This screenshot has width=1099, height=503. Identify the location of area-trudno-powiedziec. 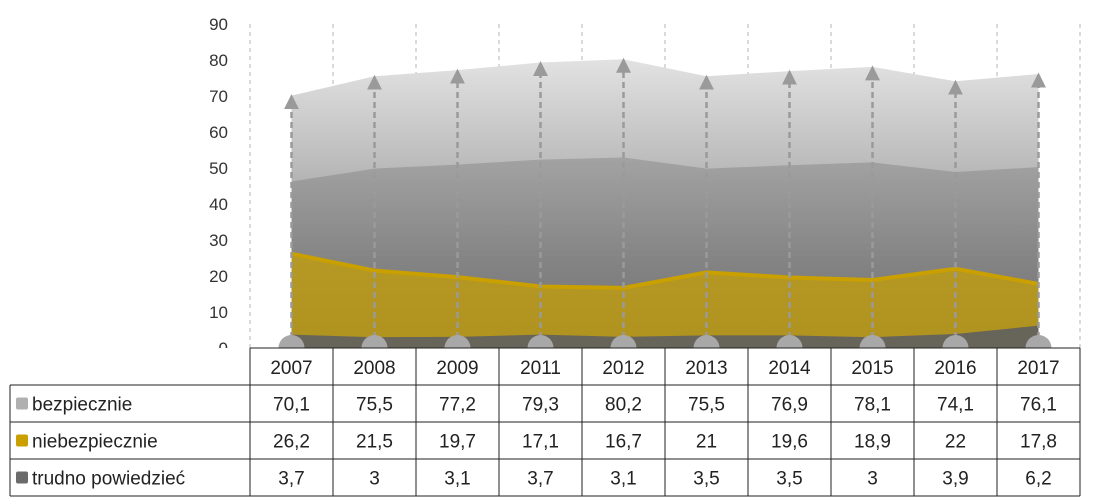
(665, 336).